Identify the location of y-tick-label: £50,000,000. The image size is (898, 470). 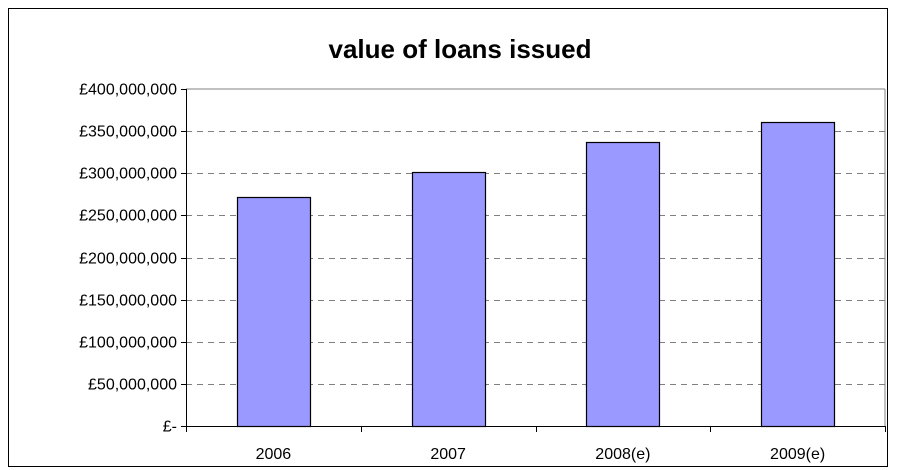
(132, 385).